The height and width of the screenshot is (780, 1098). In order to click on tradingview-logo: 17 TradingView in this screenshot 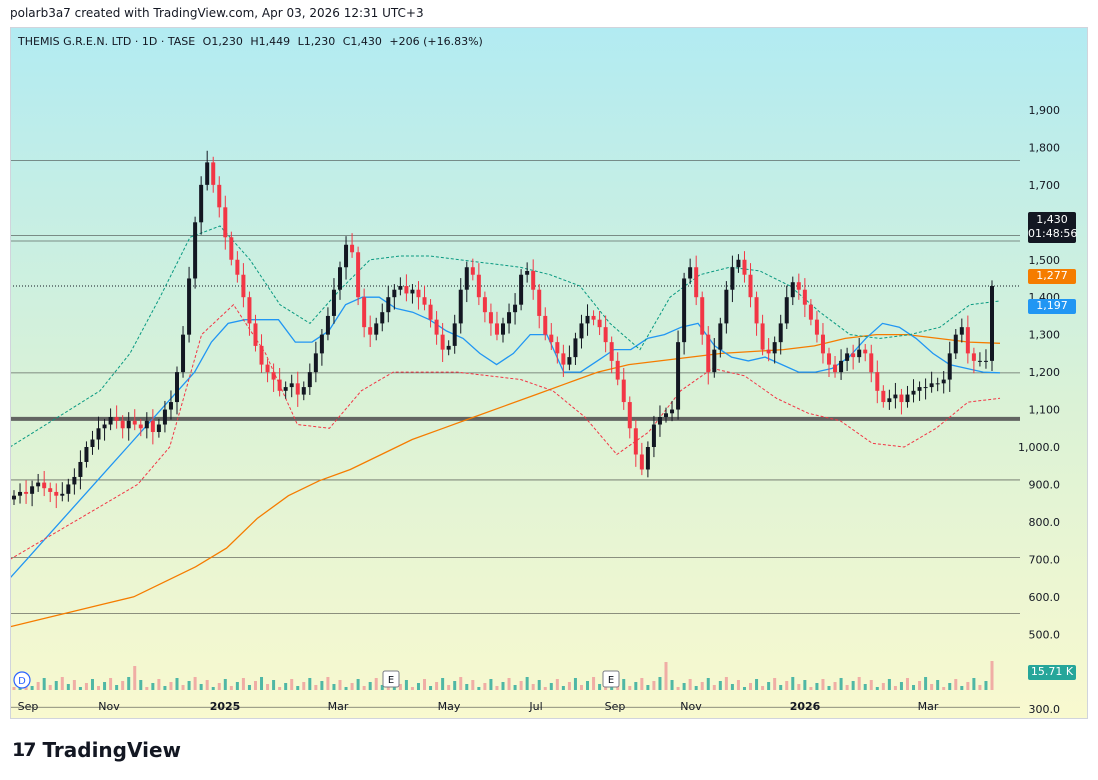, I will do `click(96, 750)`.